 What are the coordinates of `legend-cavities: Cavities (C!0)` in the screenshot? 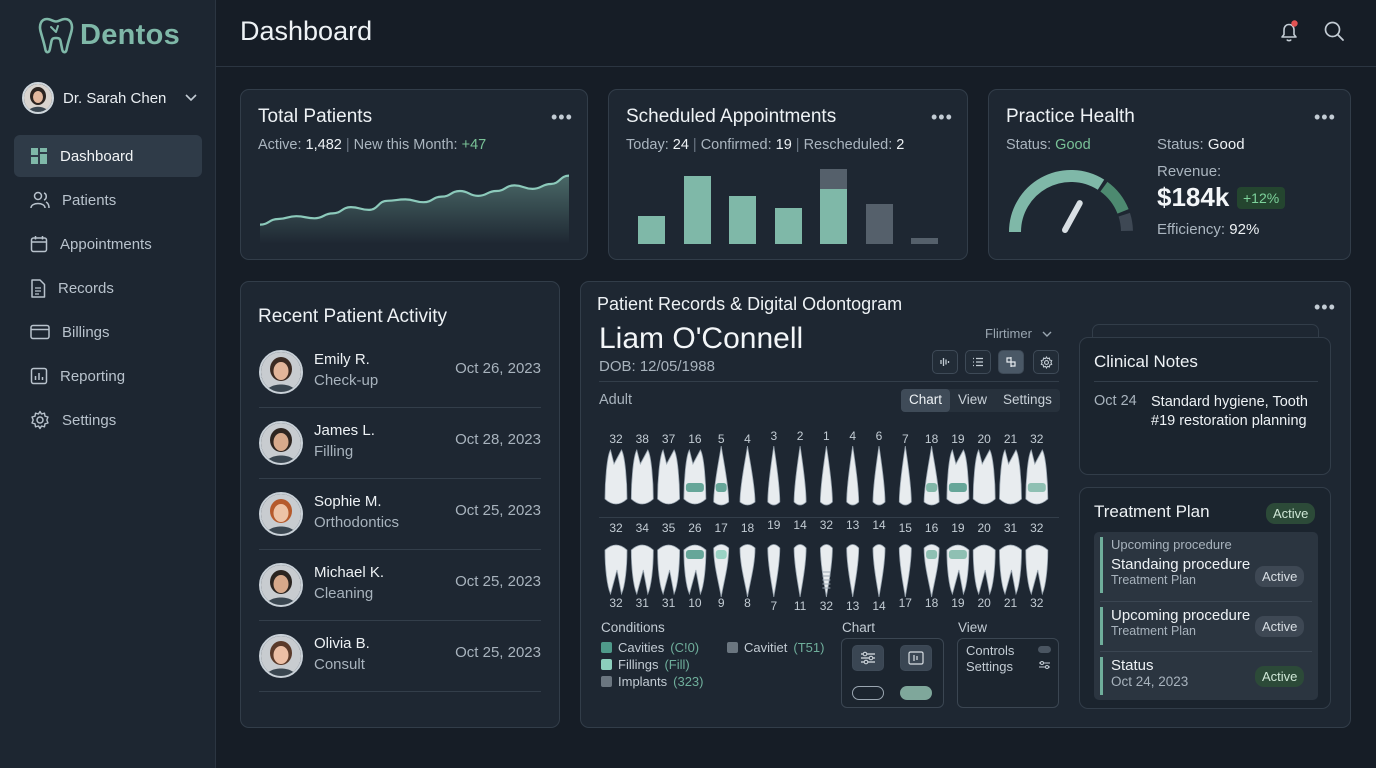 It's located at (650, 647).